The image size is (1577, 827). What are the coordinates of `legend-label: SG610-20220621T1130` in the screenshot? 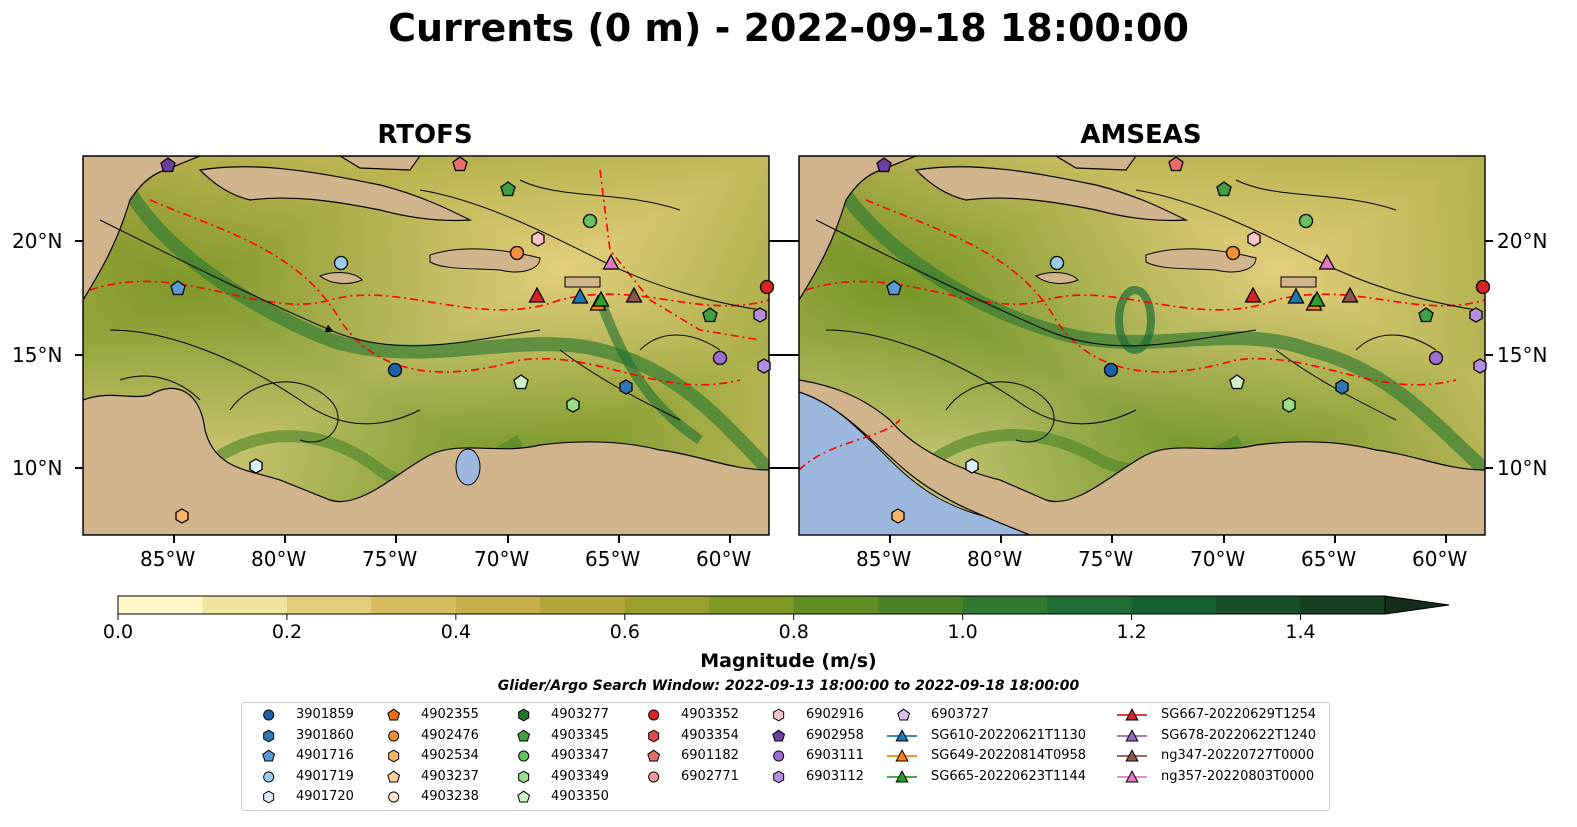 It's located at (1009, 735).